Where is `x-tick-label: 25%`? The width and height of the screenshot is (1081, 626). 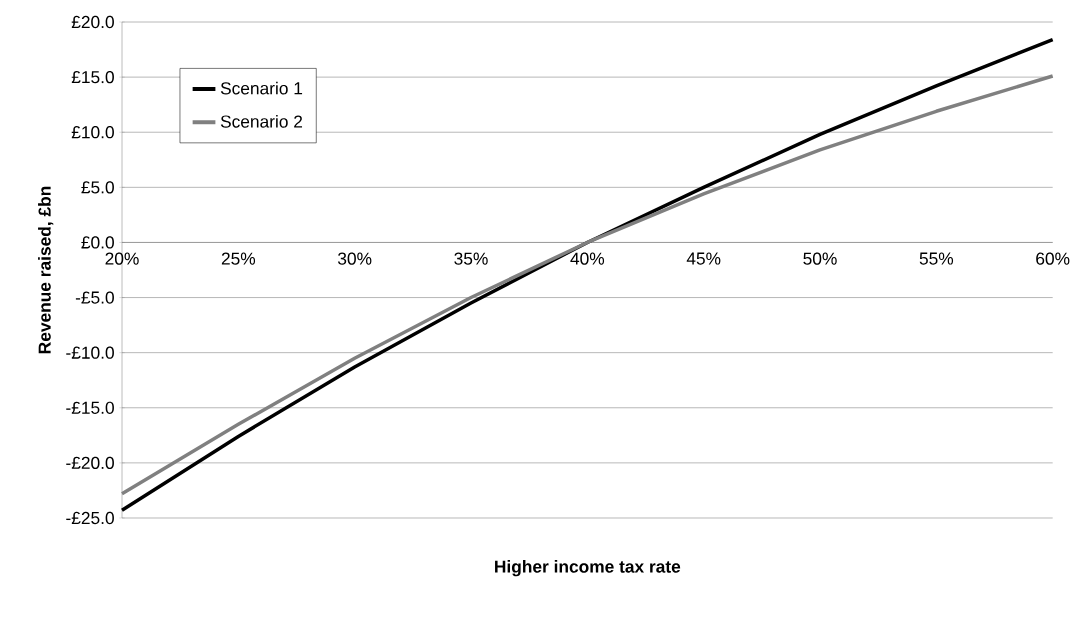
x-tick-label: 25% is located at coordinates (238, 258).